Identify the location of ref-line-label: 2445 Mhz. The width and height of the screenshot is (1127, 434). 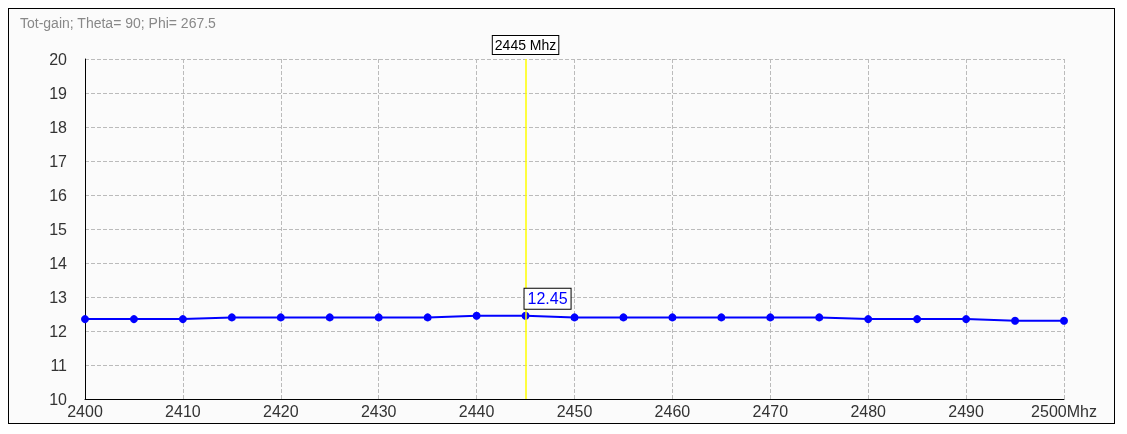
(525, 45).